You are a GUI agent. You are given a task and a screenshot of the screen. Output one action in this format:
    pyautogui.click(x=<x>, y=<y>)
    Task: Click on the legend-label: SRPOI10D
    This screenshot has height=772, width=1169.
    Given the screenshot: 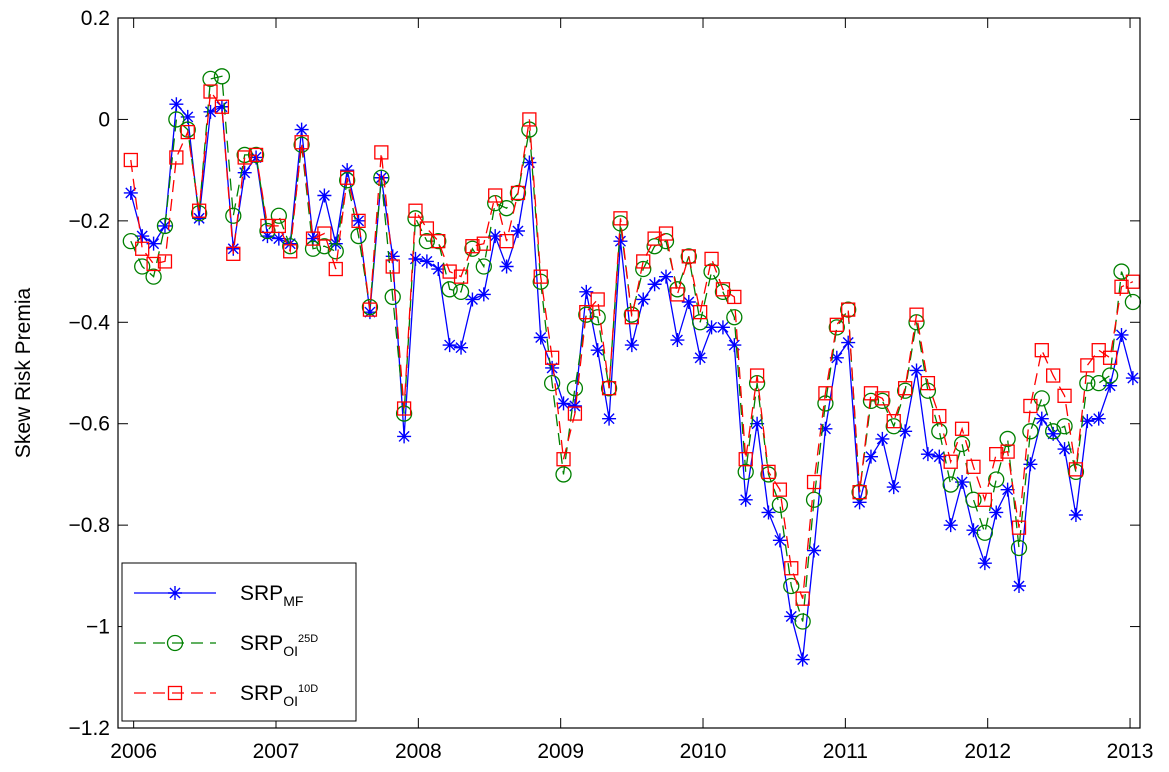 What is the action you would take?
    pyautogui.click(x=279, y=695)
    